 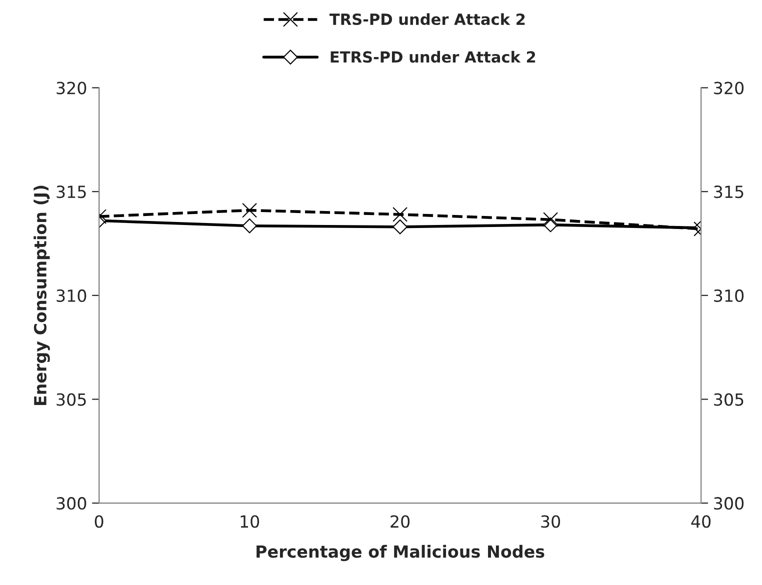 I want to click on y-tick-label: 310, so click(x=71, y=295).